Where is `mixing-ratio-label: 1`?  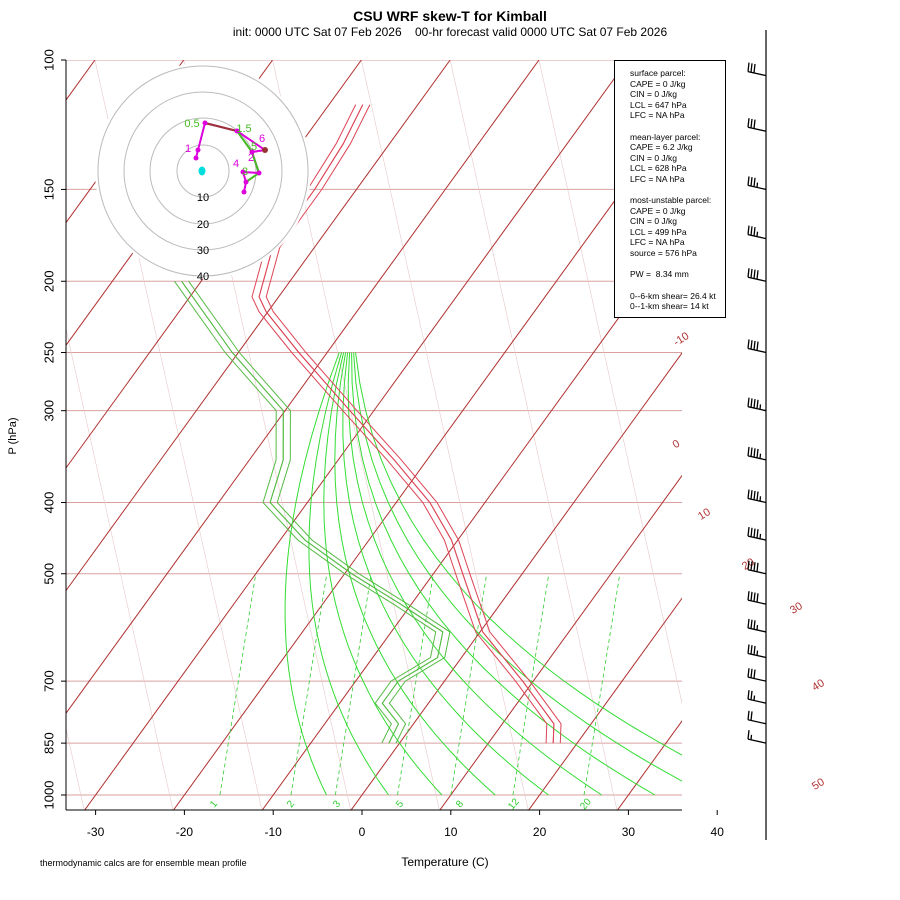 mixing-ratio-label: 1 is located at coordinates (214, 804).